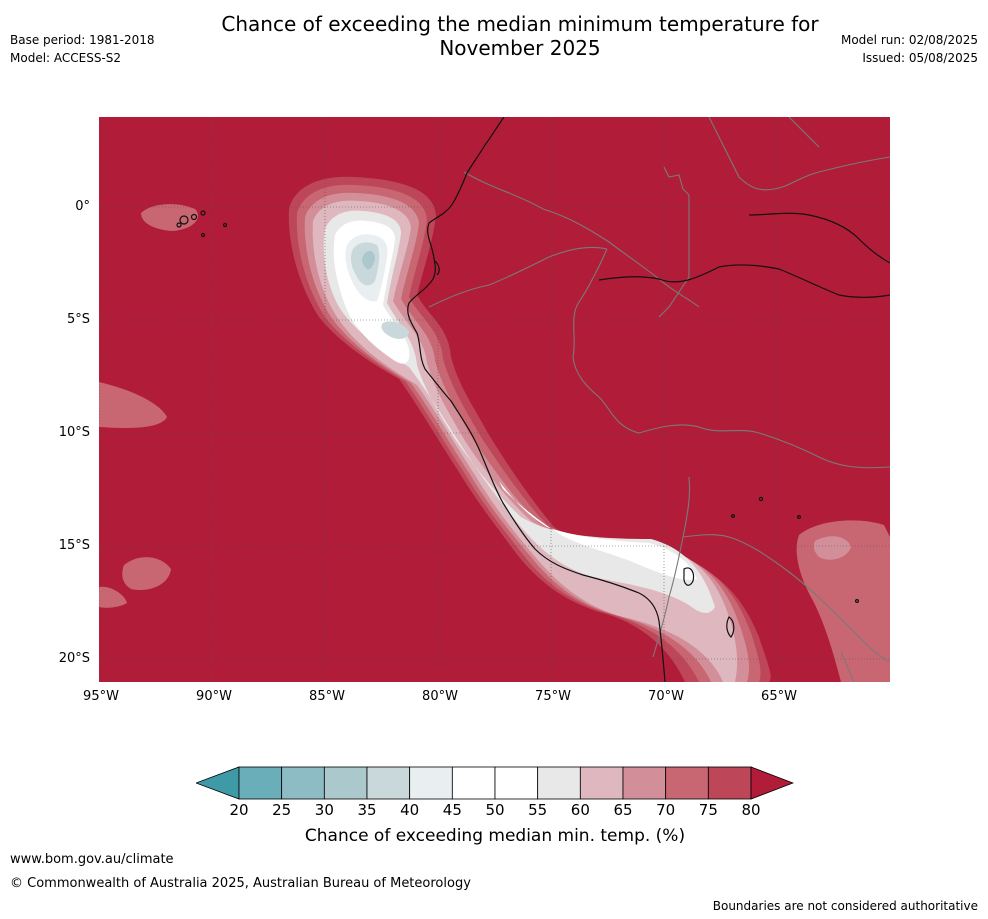  I want to click on shading-southeast-patch, so click(843, 601).